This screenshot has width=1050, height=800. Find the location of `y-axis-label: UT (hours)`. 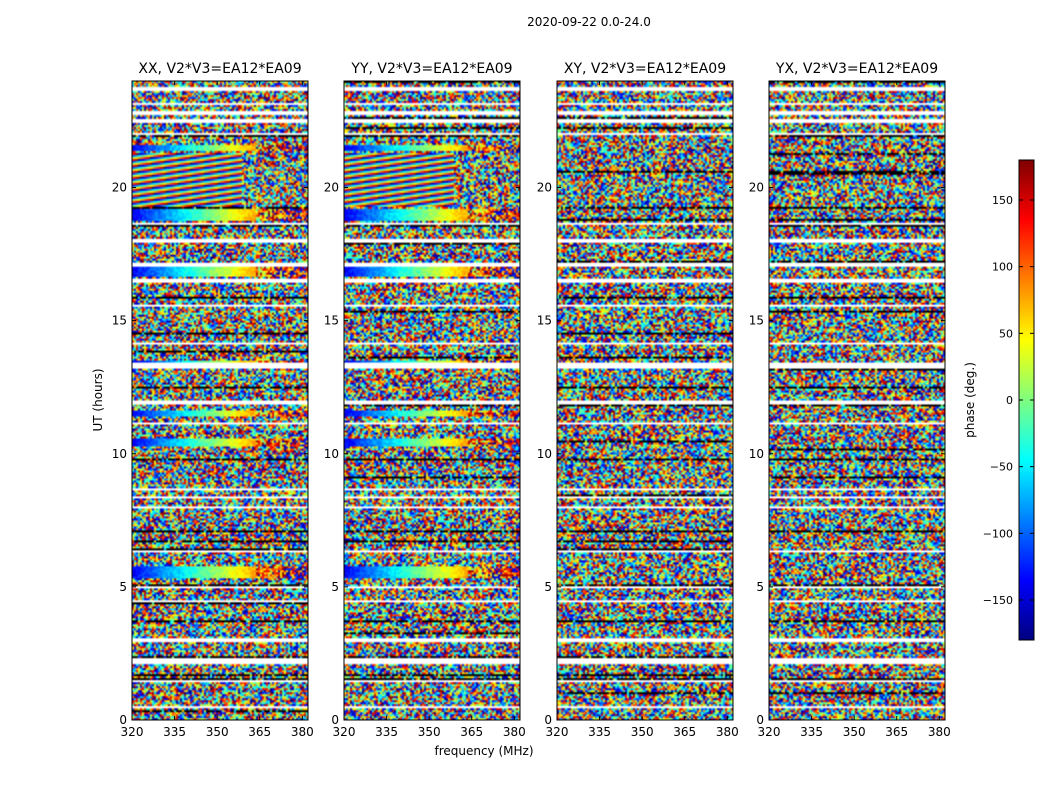

y-axis-label: UT (hours) is located at coordinates (98, 399).